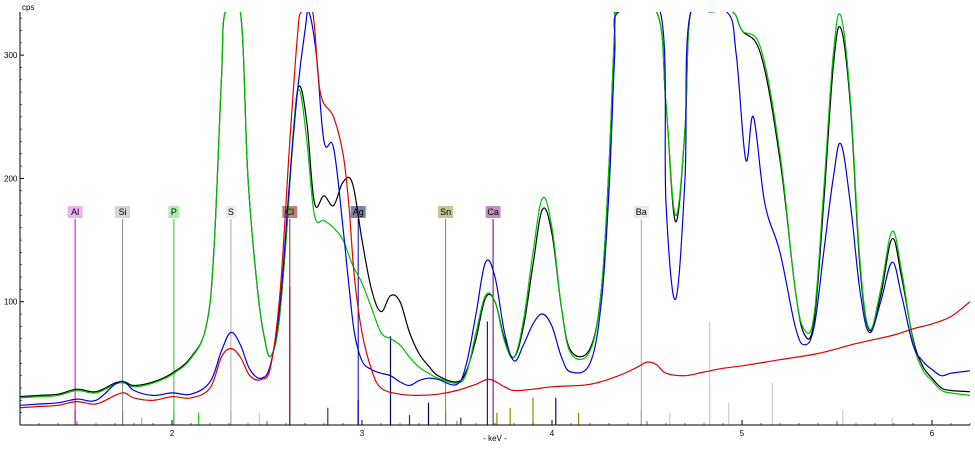 The width and height of the screenshot is (975, 450). Describe the element at coordinates (552, 433) in the screenshot. I see `x-tick-label: 4` at that location.